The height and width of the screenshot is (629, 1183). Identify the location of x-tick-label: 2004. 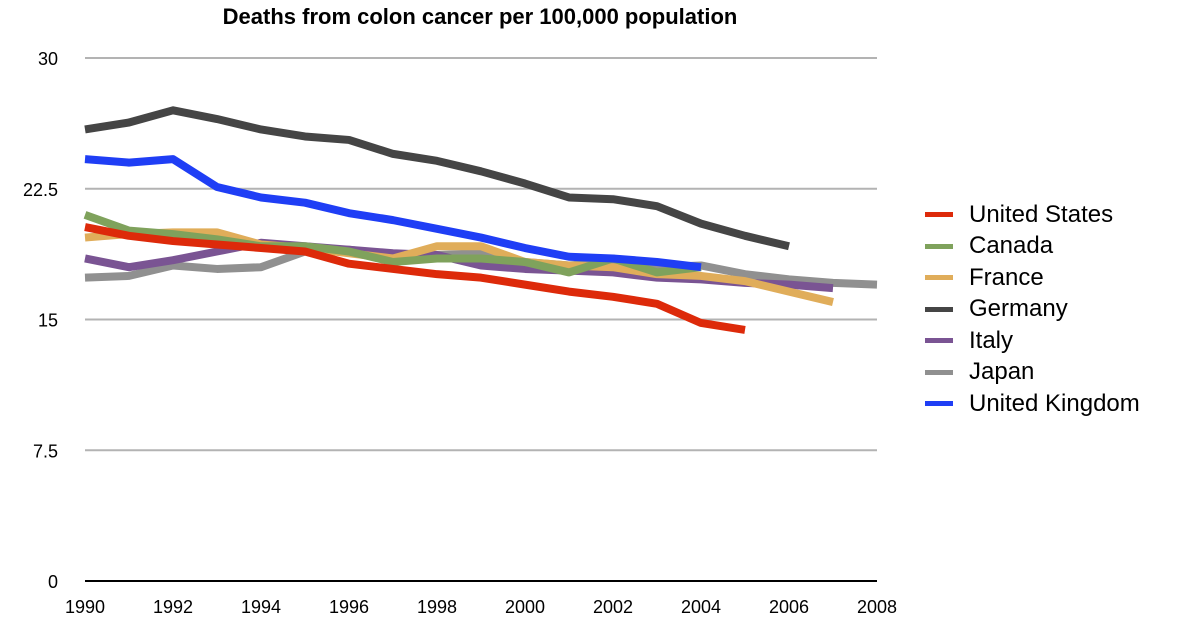
(701, 607).